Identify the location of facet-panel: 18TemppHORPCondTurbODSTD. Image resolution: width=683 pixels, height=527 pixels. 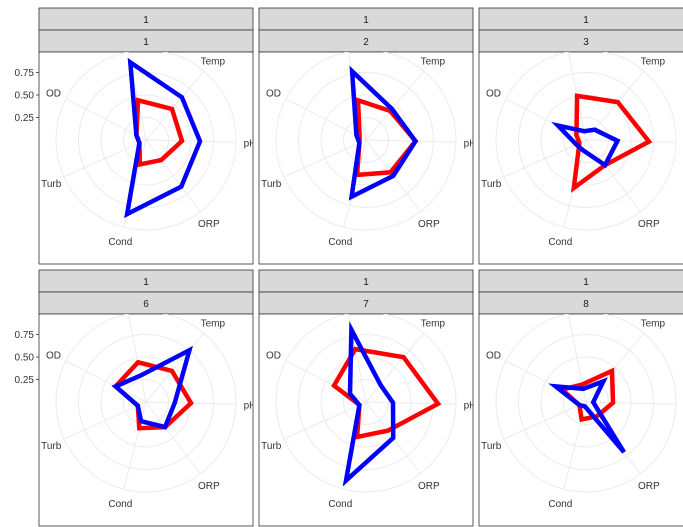
(580, 398).